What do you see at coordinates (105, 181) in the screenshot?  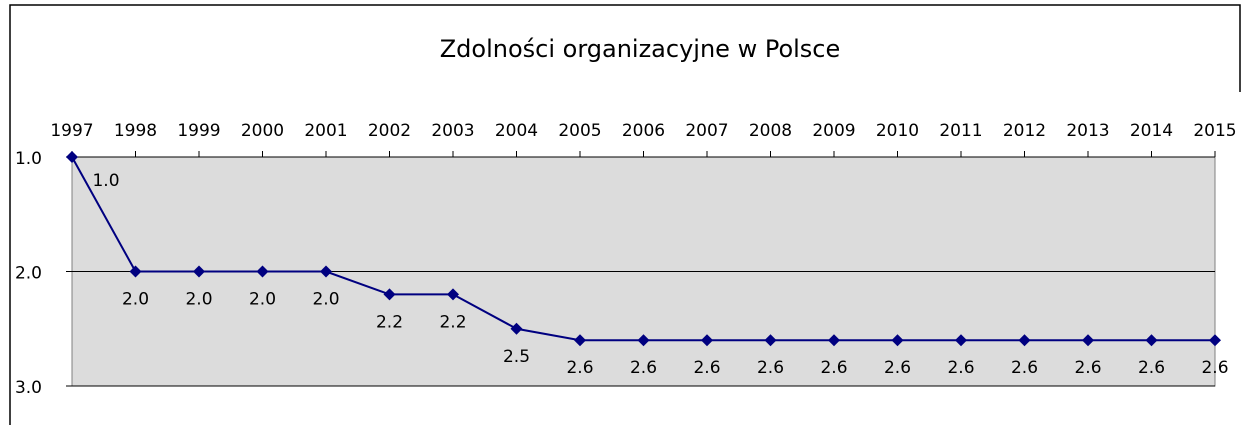 I see `data-label: 1.0` at bounding box center [105, 181].